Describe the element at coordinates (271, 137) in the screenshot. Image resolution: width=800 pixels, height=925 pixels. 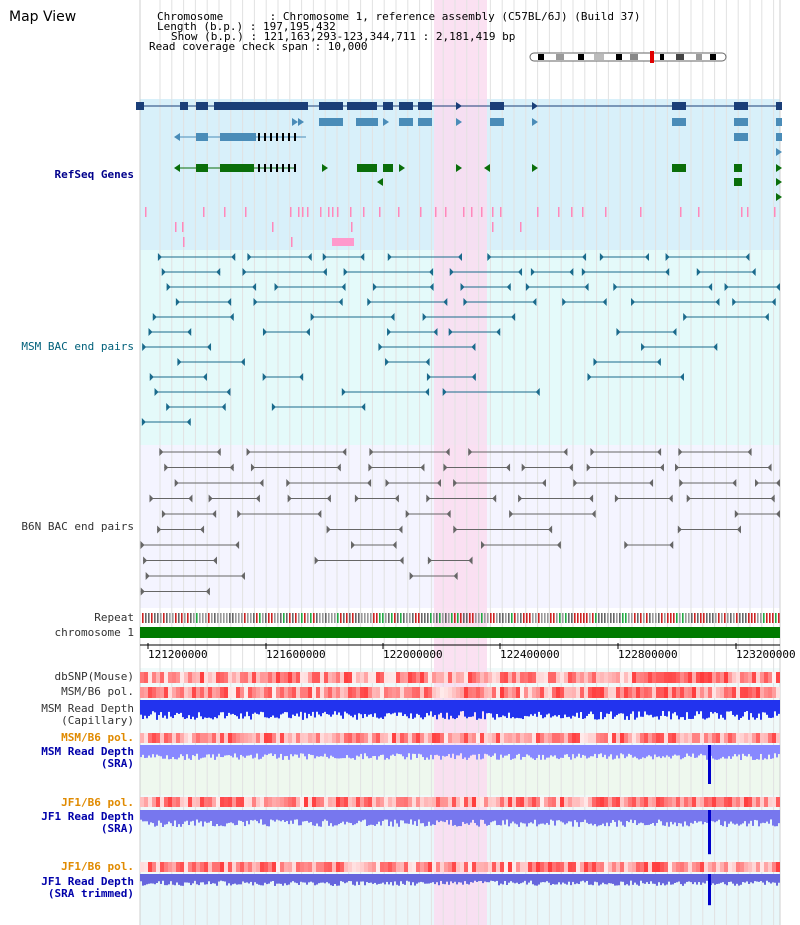
I see `gene-exon` at that location.